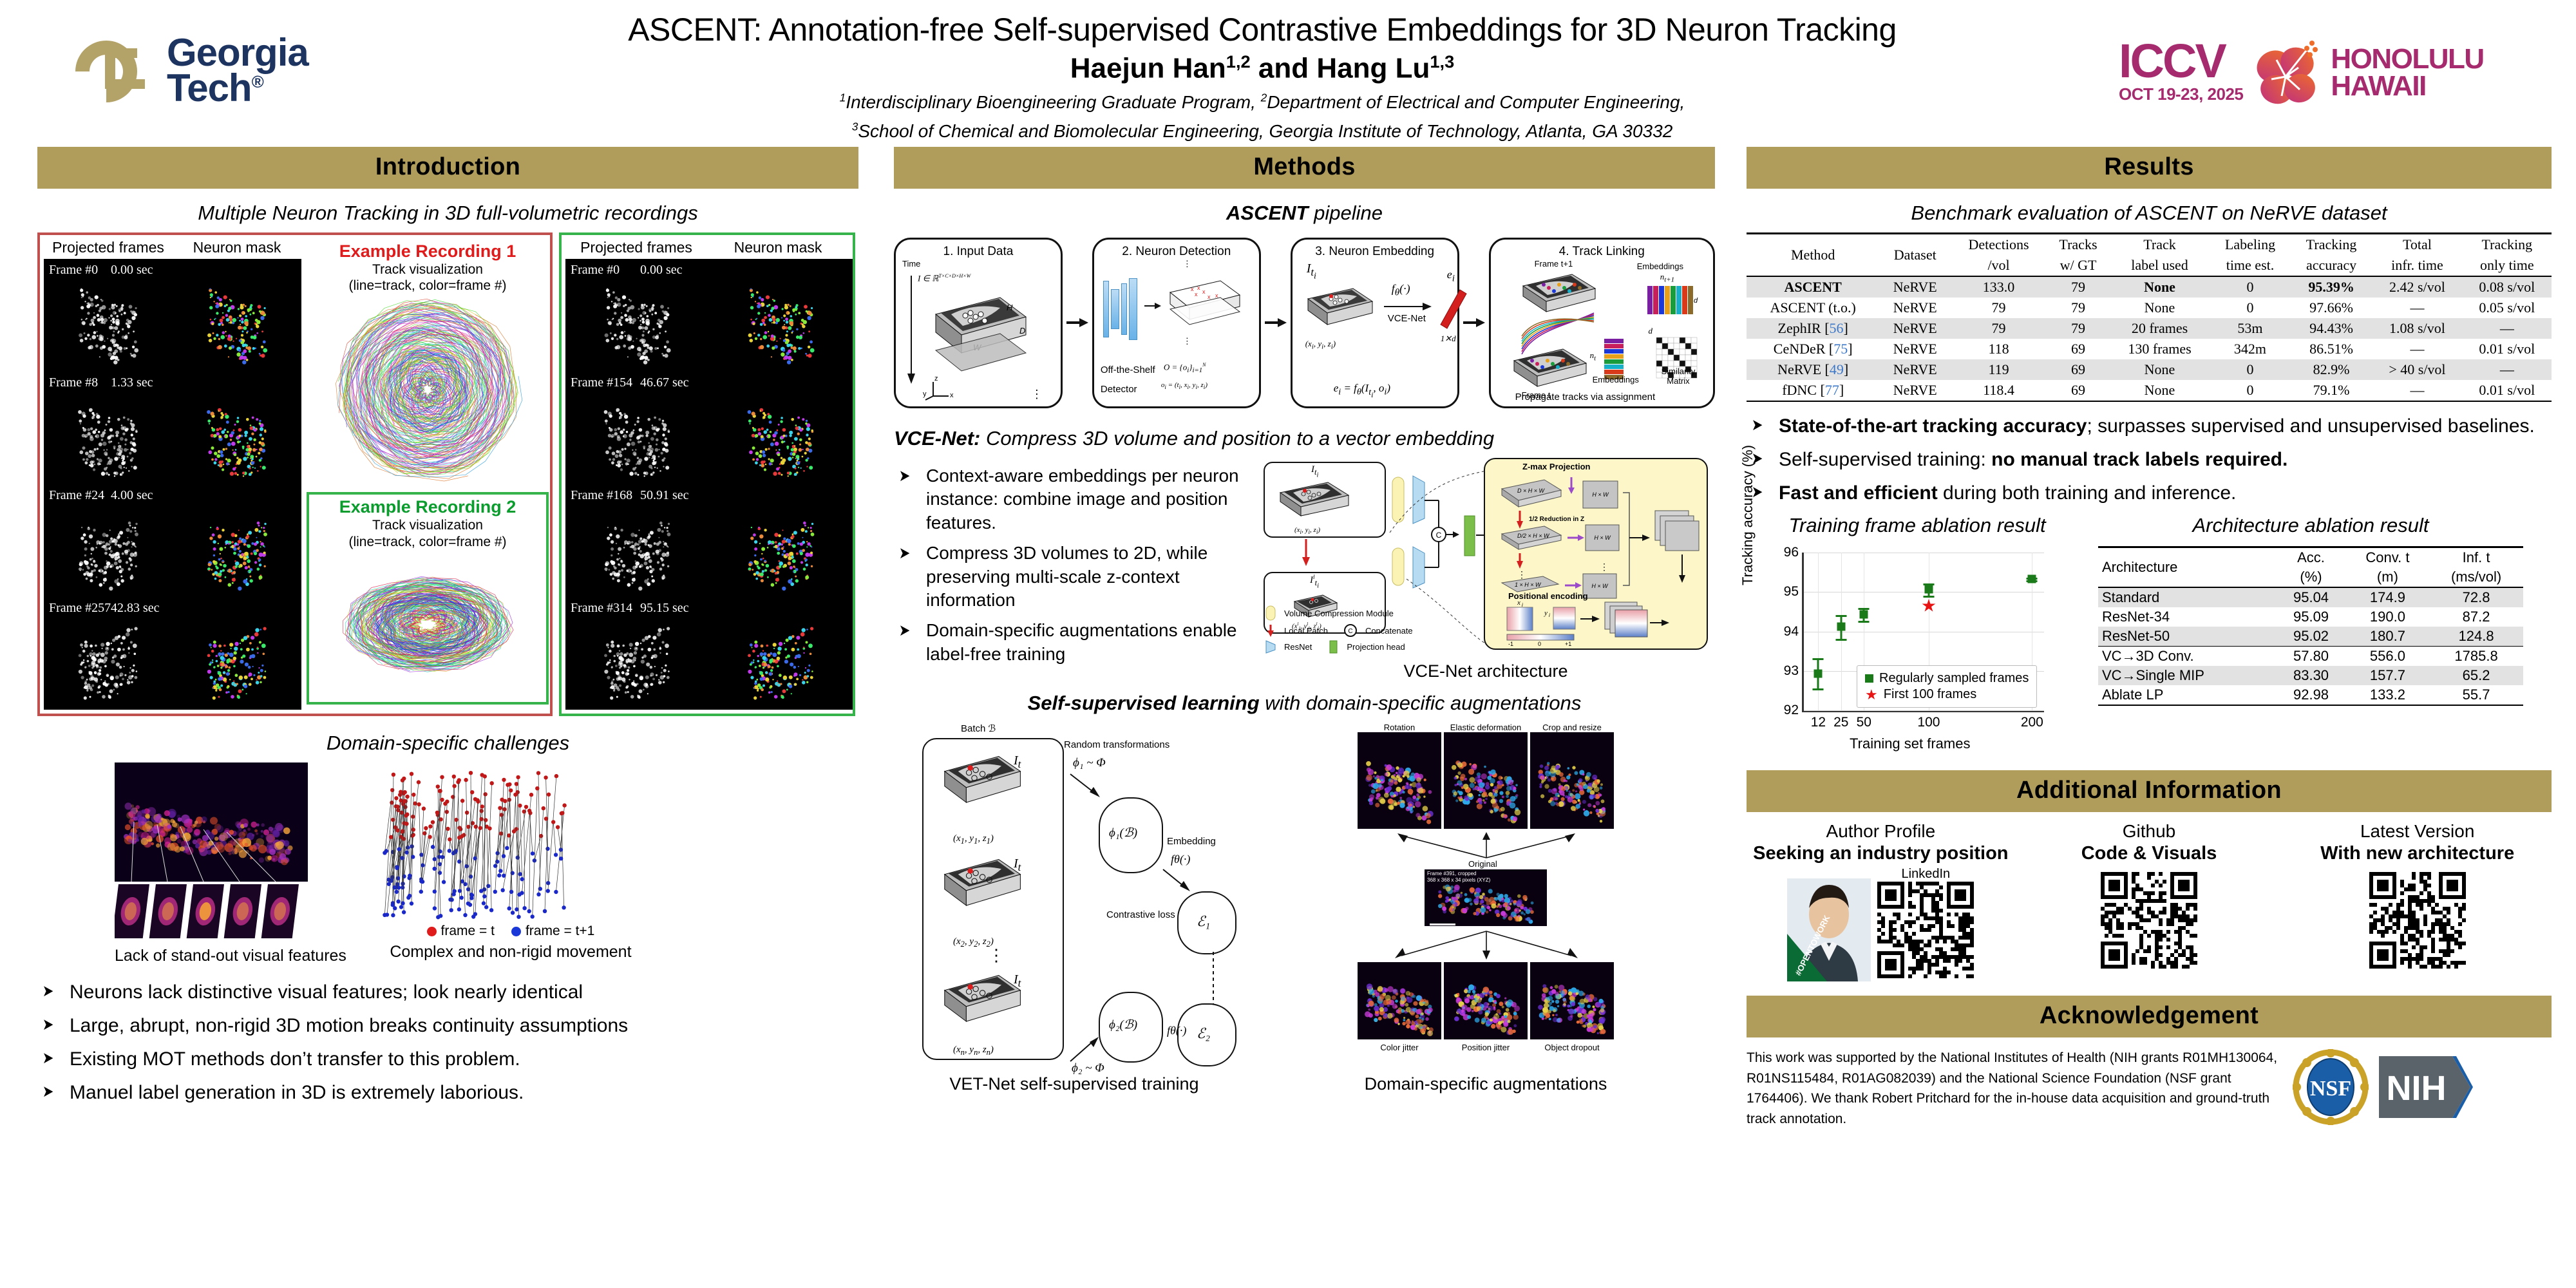 The image size is (2576, 1288). Describe the element at coordinates (2506, 265) in the screenshot. I see `benchmark-col-subheader: only time` at that location.